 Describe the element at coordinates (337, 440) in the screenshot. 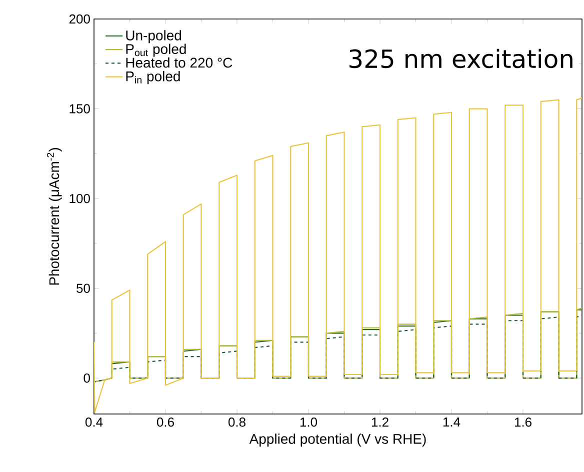

I see `x-axis-title: Applied potential (V vs RHE)` at that location.